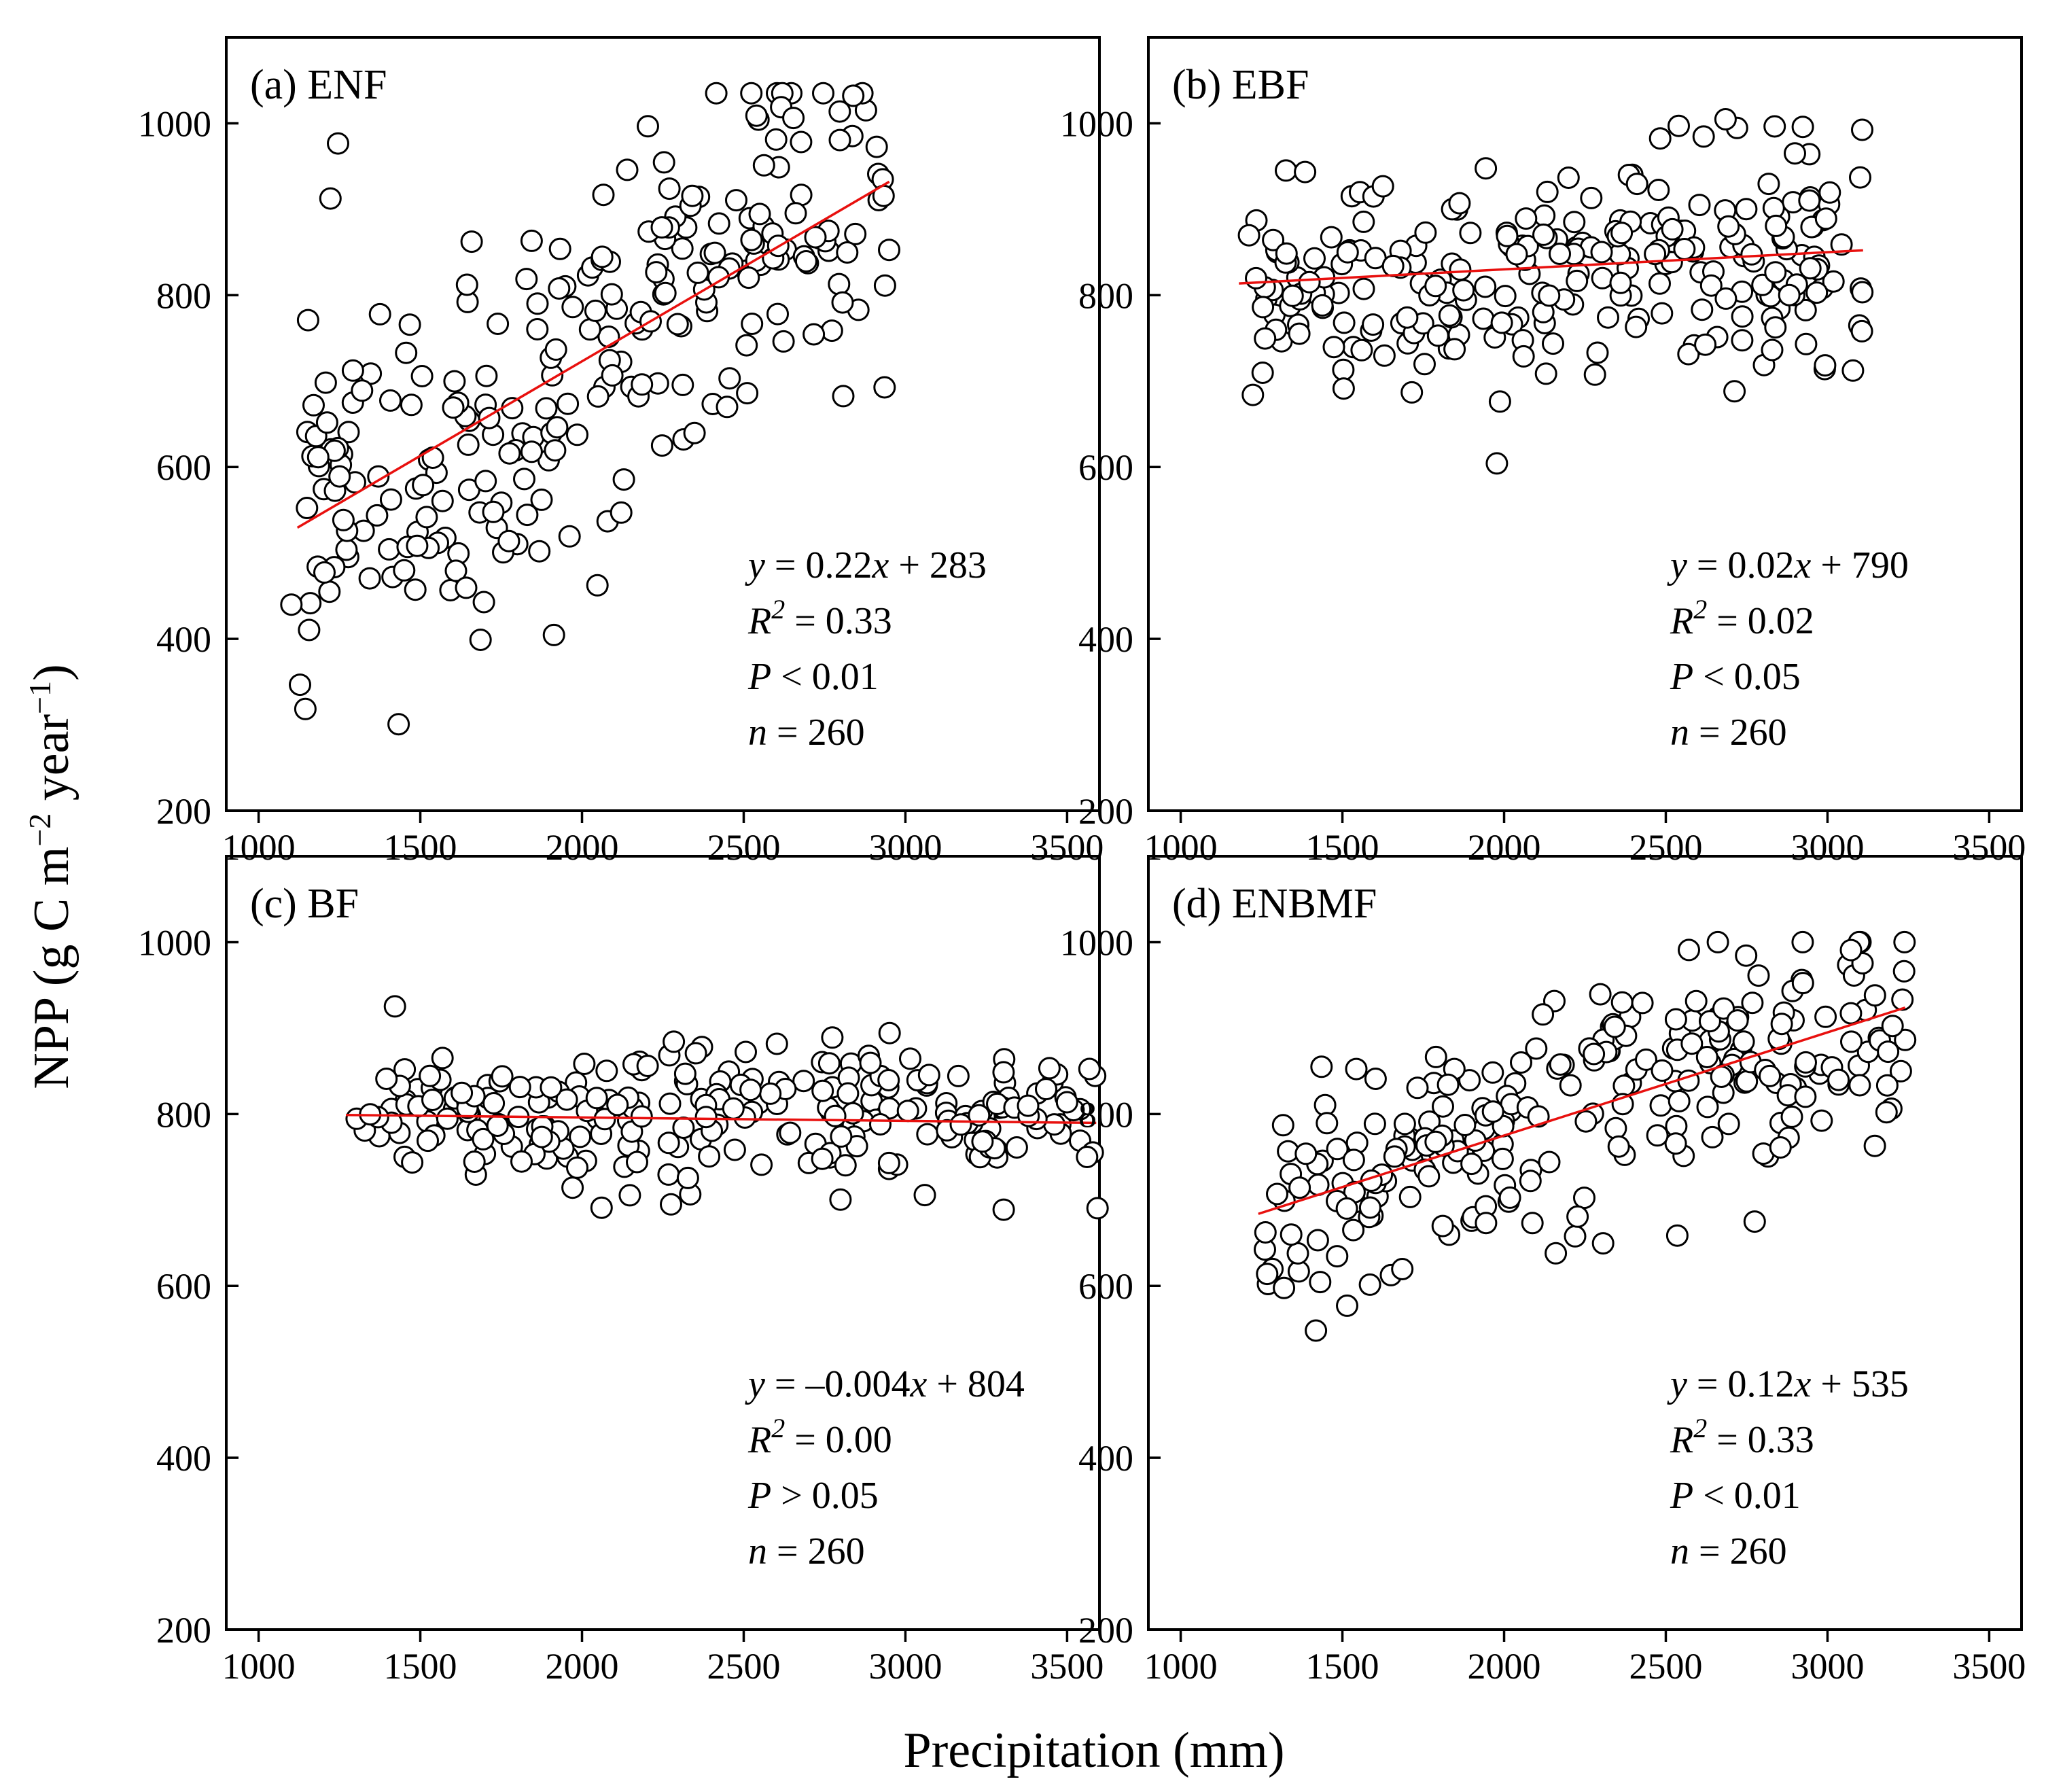 This screenshot has width=2046, height=1792. I want to click on chart-b-y-tick-label: 200, so click(1105, 811).